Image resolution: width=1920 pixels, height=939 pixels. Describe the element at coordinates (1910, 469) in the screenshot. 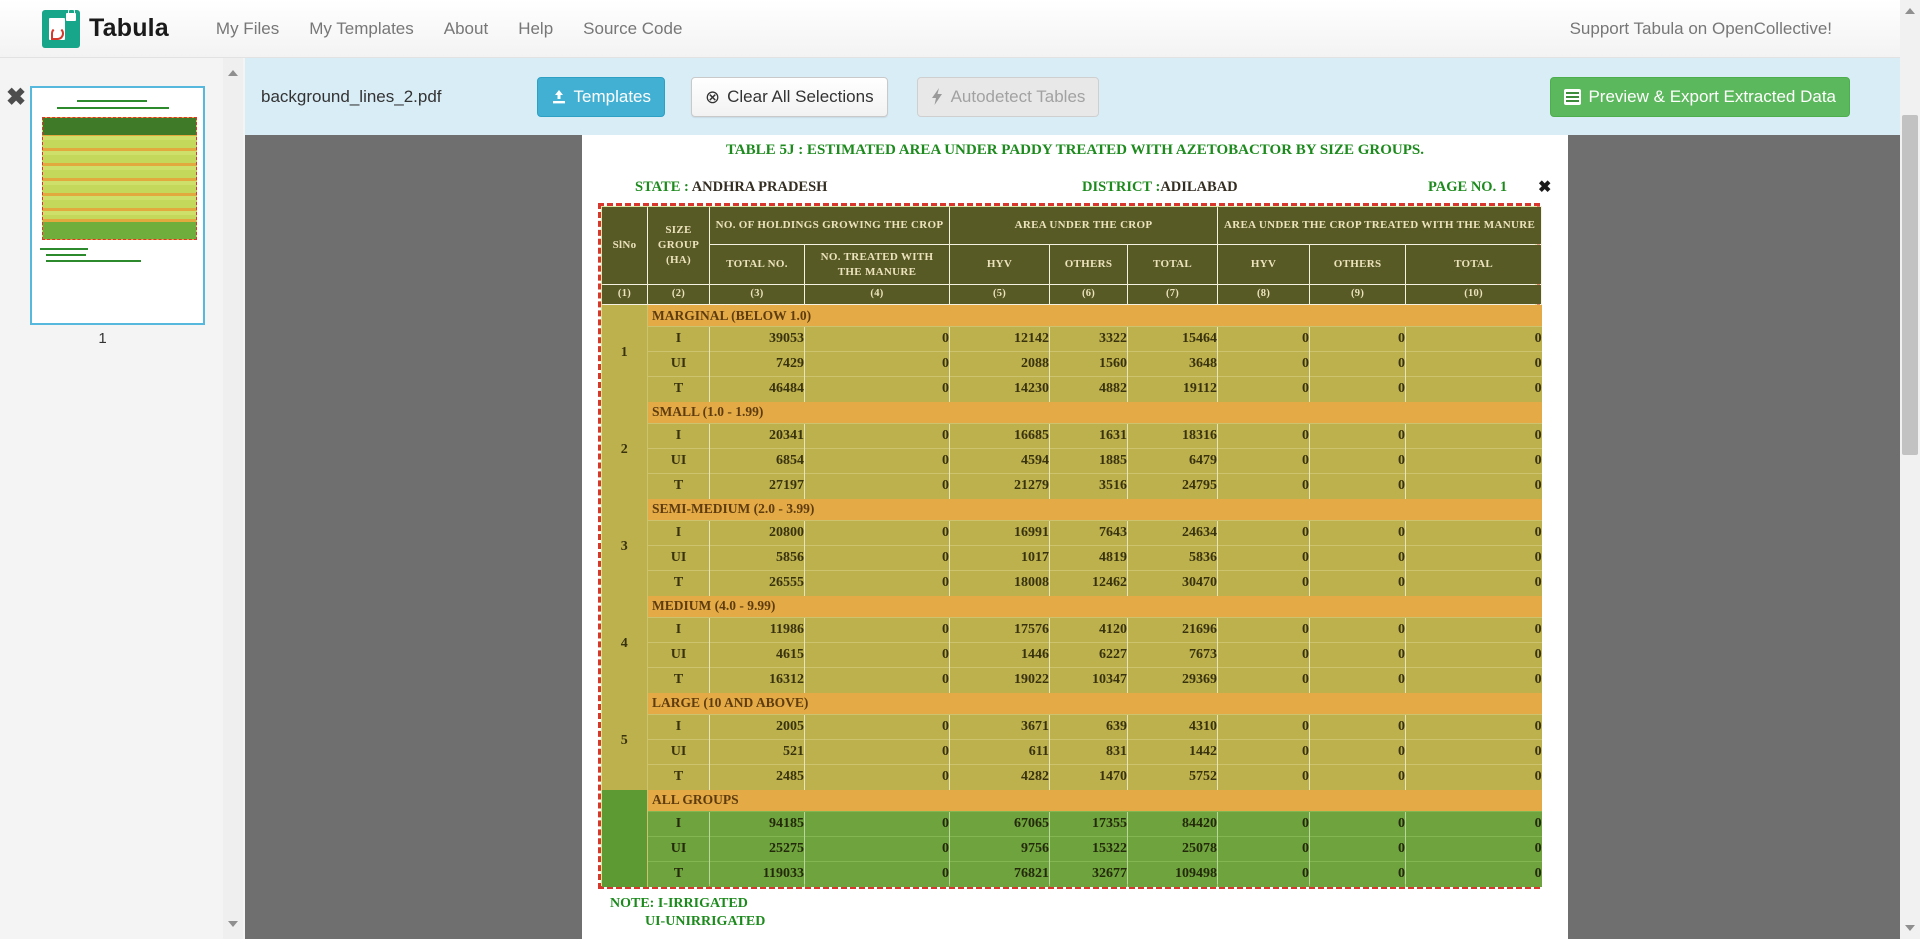

I see `window-scrollbar` at that location.